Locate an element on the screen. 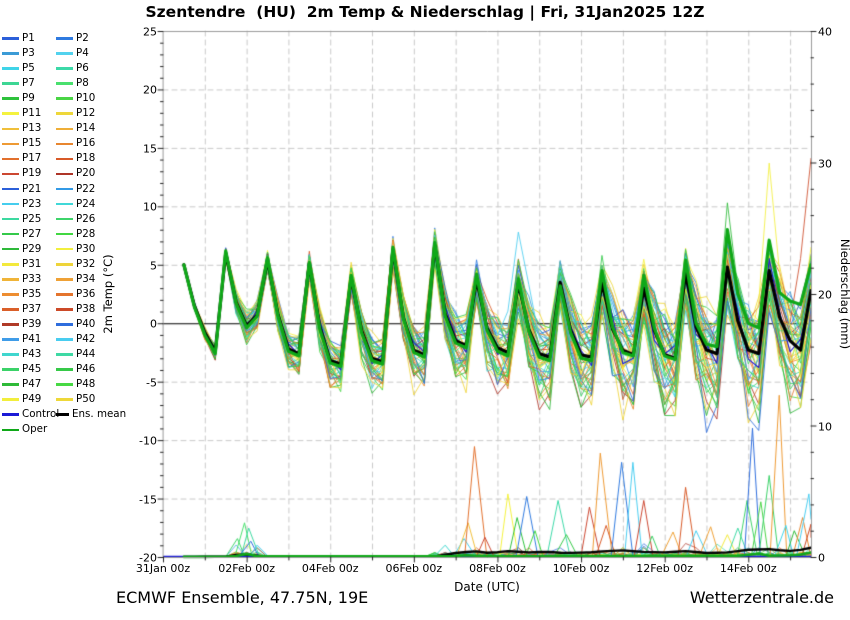  legend-label: P44 is located at coordinates (86, 354).